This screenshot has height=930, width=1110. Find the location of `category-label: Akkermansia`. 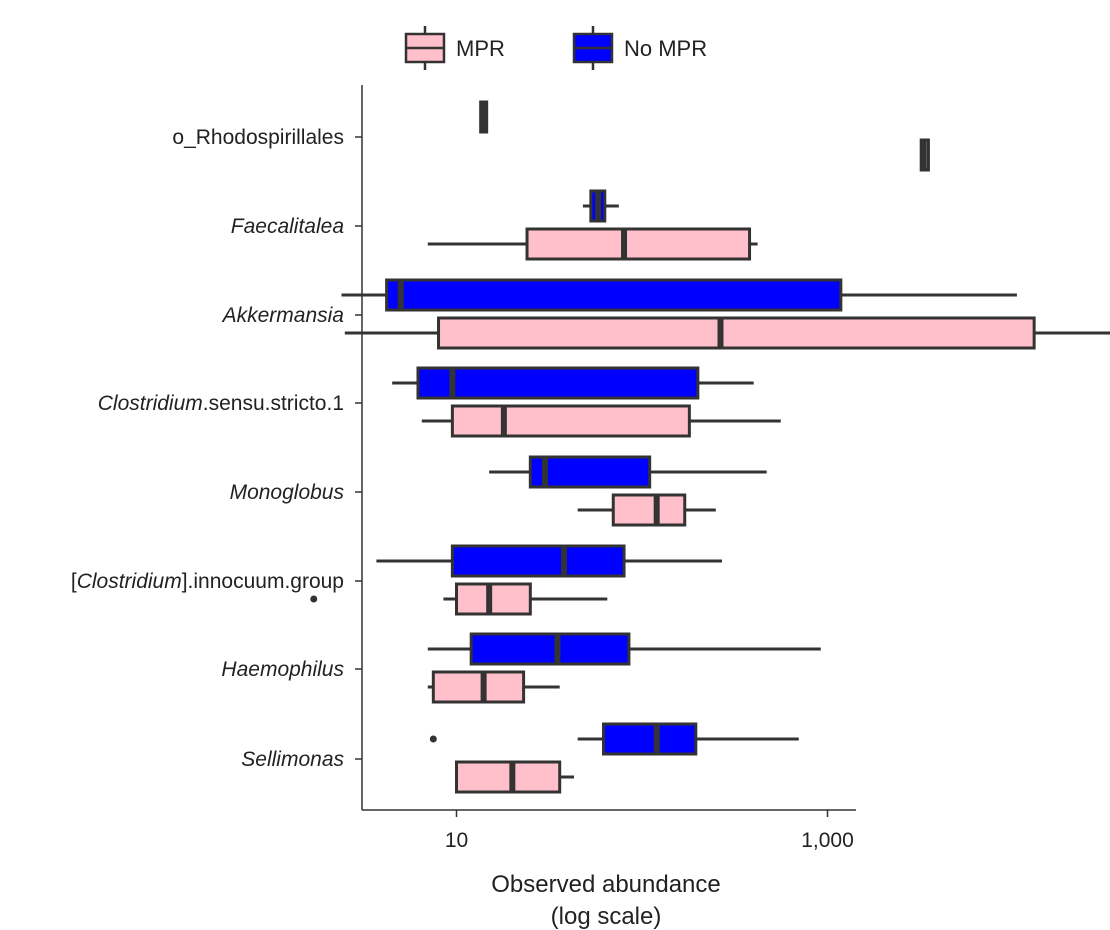

category-label: Akkermansia is located at coordinates (282, 315).